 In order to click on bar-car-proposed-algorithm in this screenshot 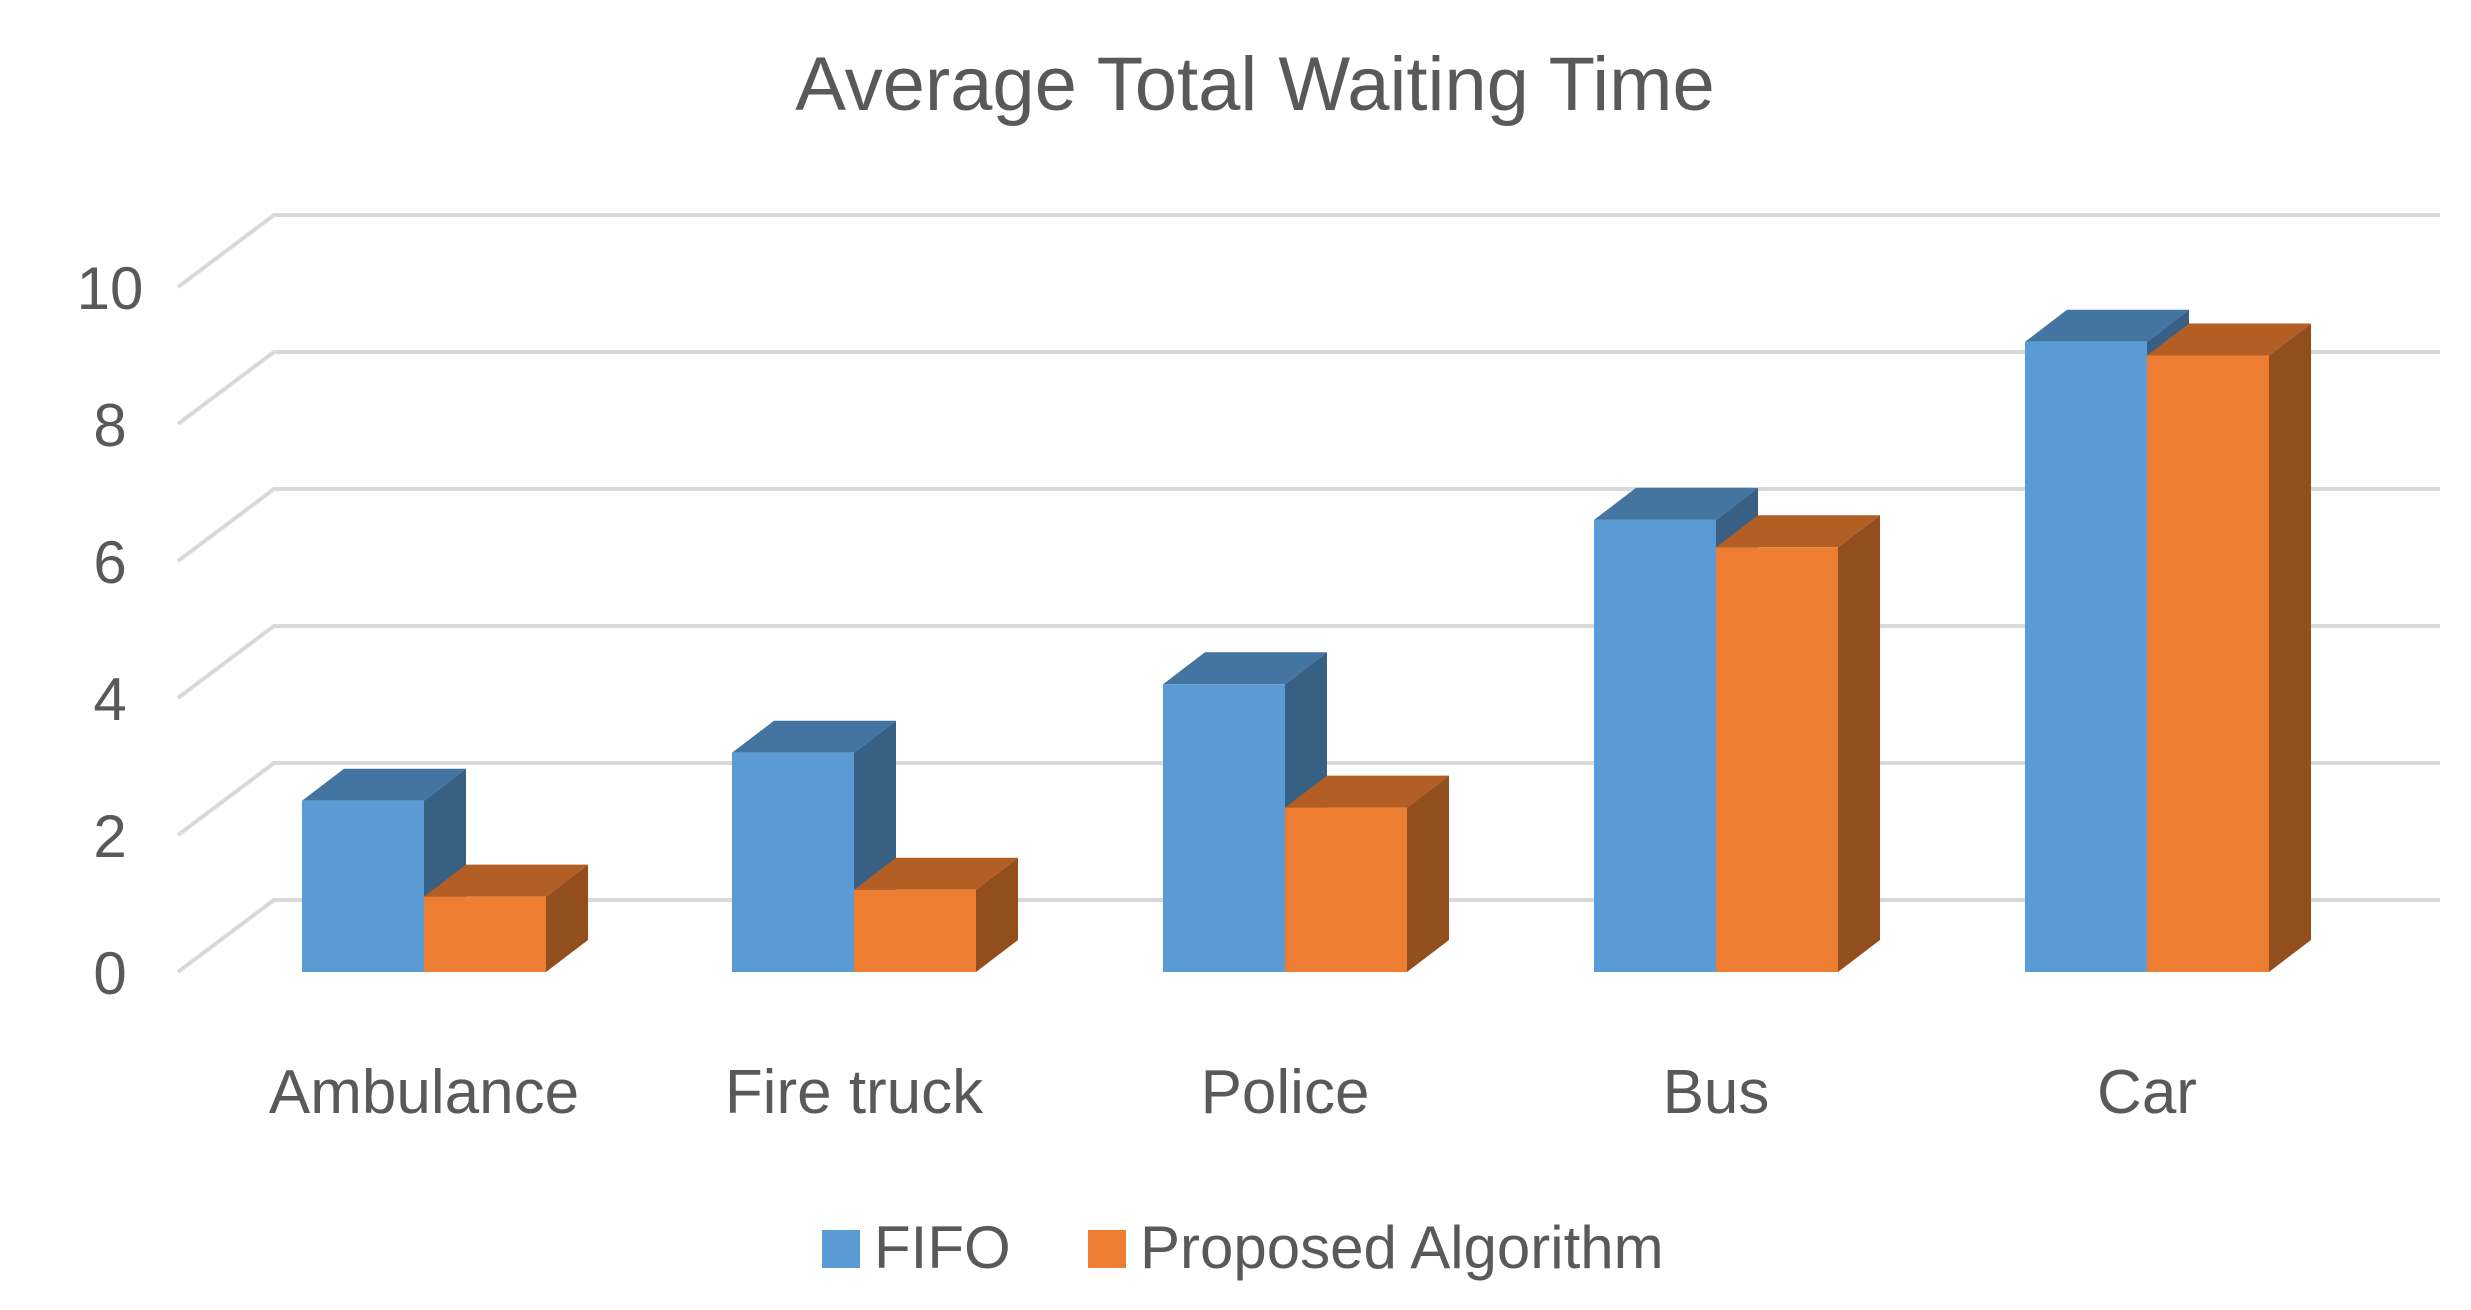, I will do `click(2229, 647)`.